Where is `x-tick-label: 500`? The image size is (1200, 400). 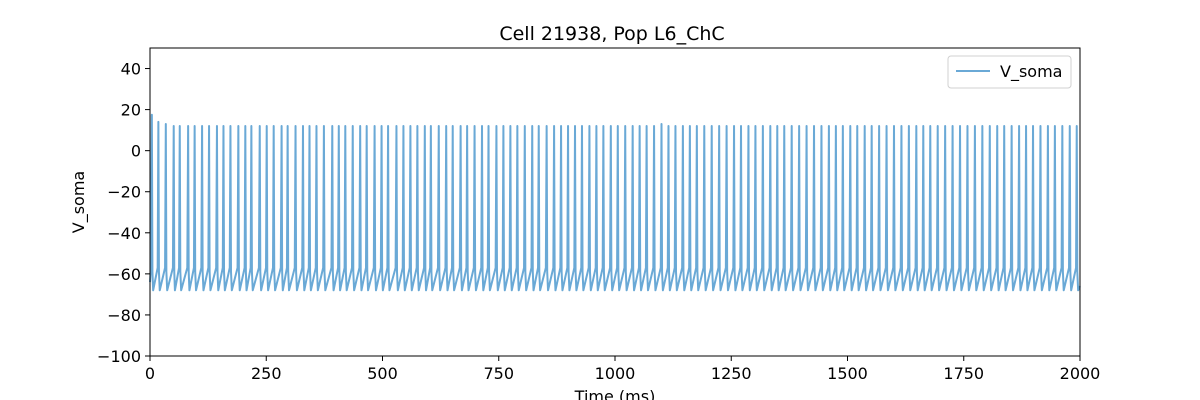
x-tick-label: 500 is located at coordinates (382, 373).